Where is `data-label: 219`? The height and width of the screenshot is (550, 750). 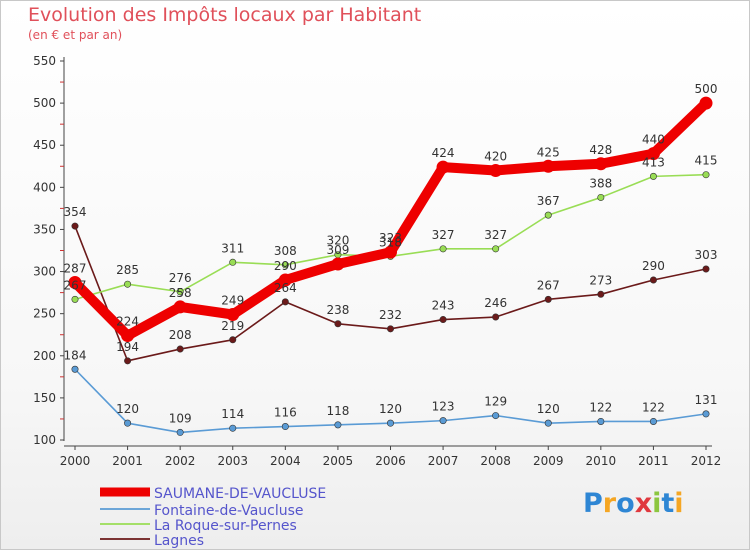 data-label: 219 is located at coordinates (232, 326).